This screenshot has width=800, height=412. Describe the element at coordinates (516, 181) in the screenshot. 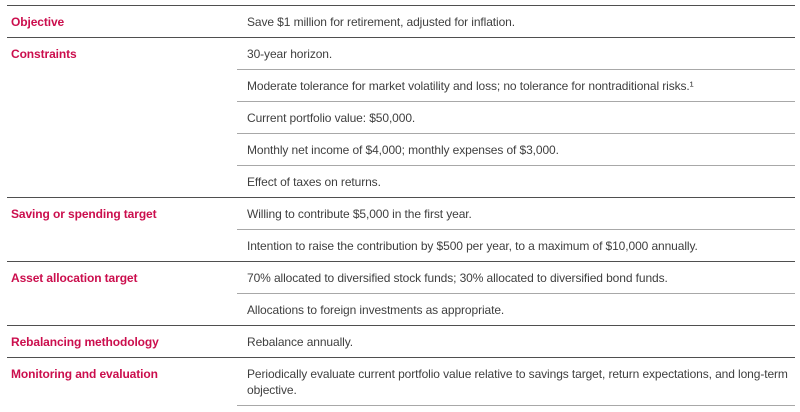

I see `table-row: Effect of taxes on returns.` at that location.